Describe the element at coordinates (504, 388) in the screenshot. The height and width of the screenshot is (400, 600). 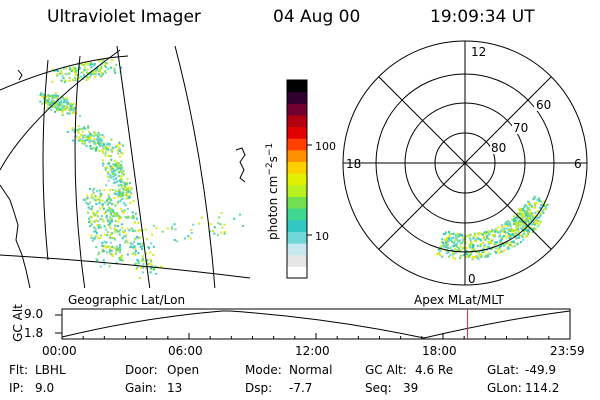
I see `glon-label: GLon:` at that location.